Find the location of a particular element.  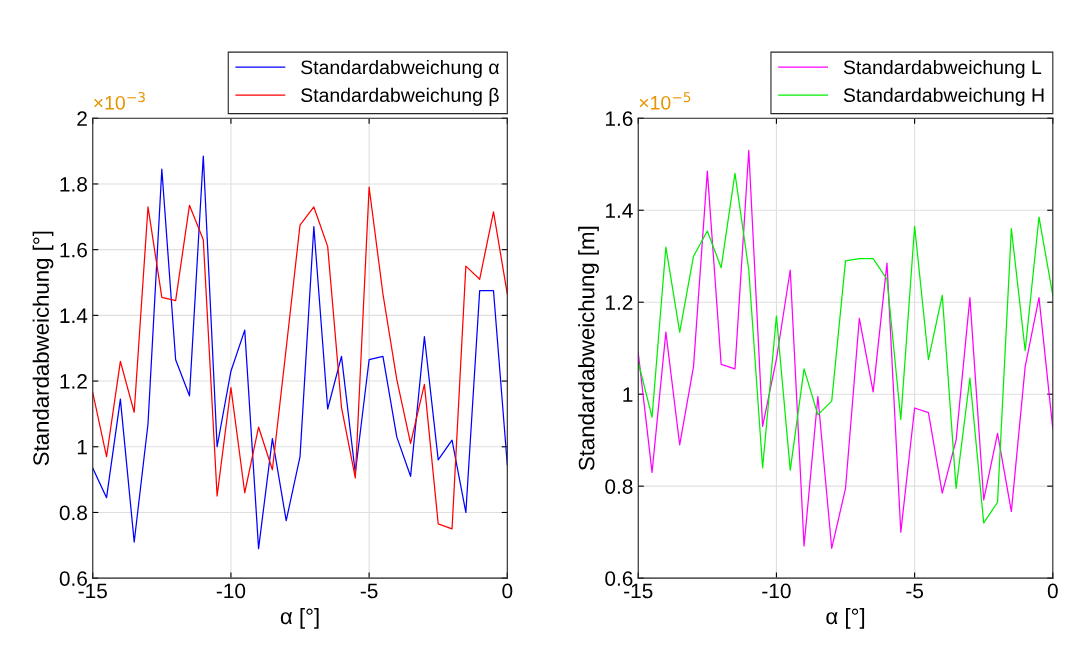

y-axis-title: Standardabweichung [°] is located at coordinates (43, 348).